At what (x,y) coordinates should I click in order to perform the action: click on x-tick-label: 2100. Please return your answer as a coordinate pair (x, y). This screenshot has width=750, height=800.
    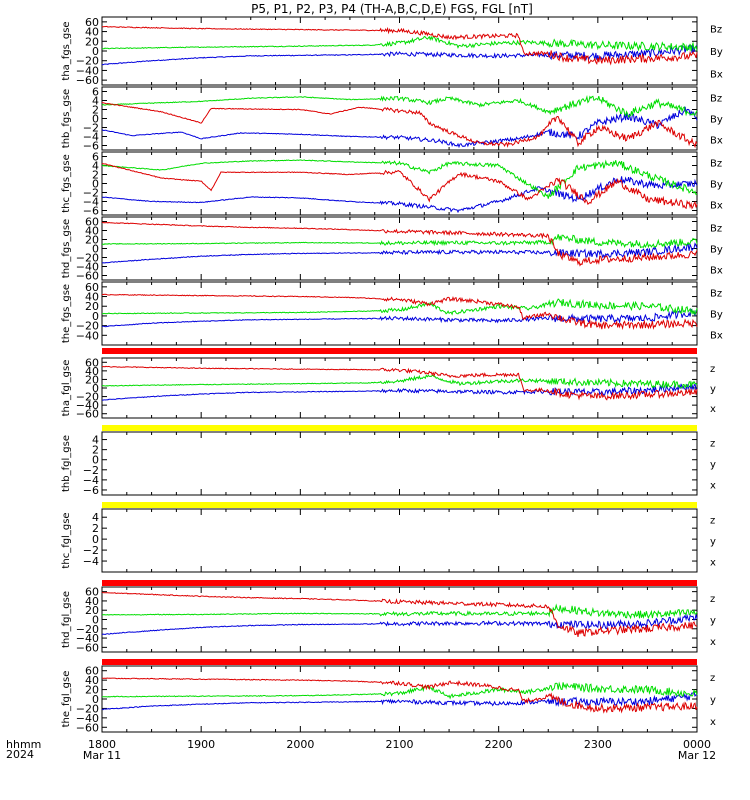
    Looking at the image, I should click on (400, 744).